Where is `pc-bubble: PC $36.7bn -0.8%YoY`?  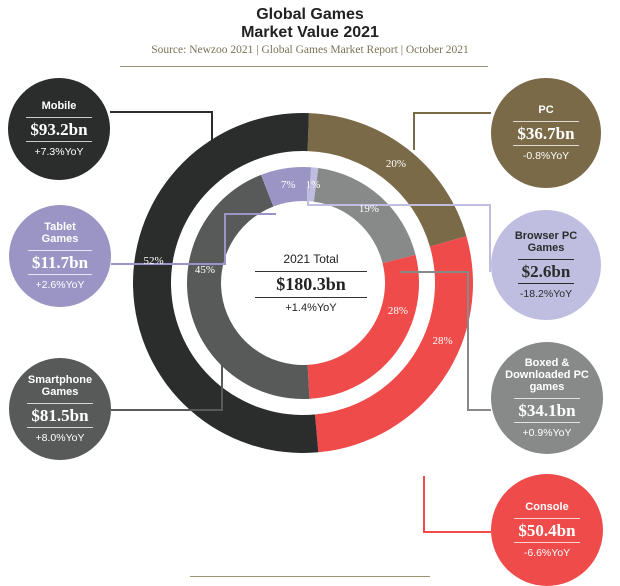 pc-bubble: PC $36.7bn -0.8%YoY is located at coordinates (546, 133).